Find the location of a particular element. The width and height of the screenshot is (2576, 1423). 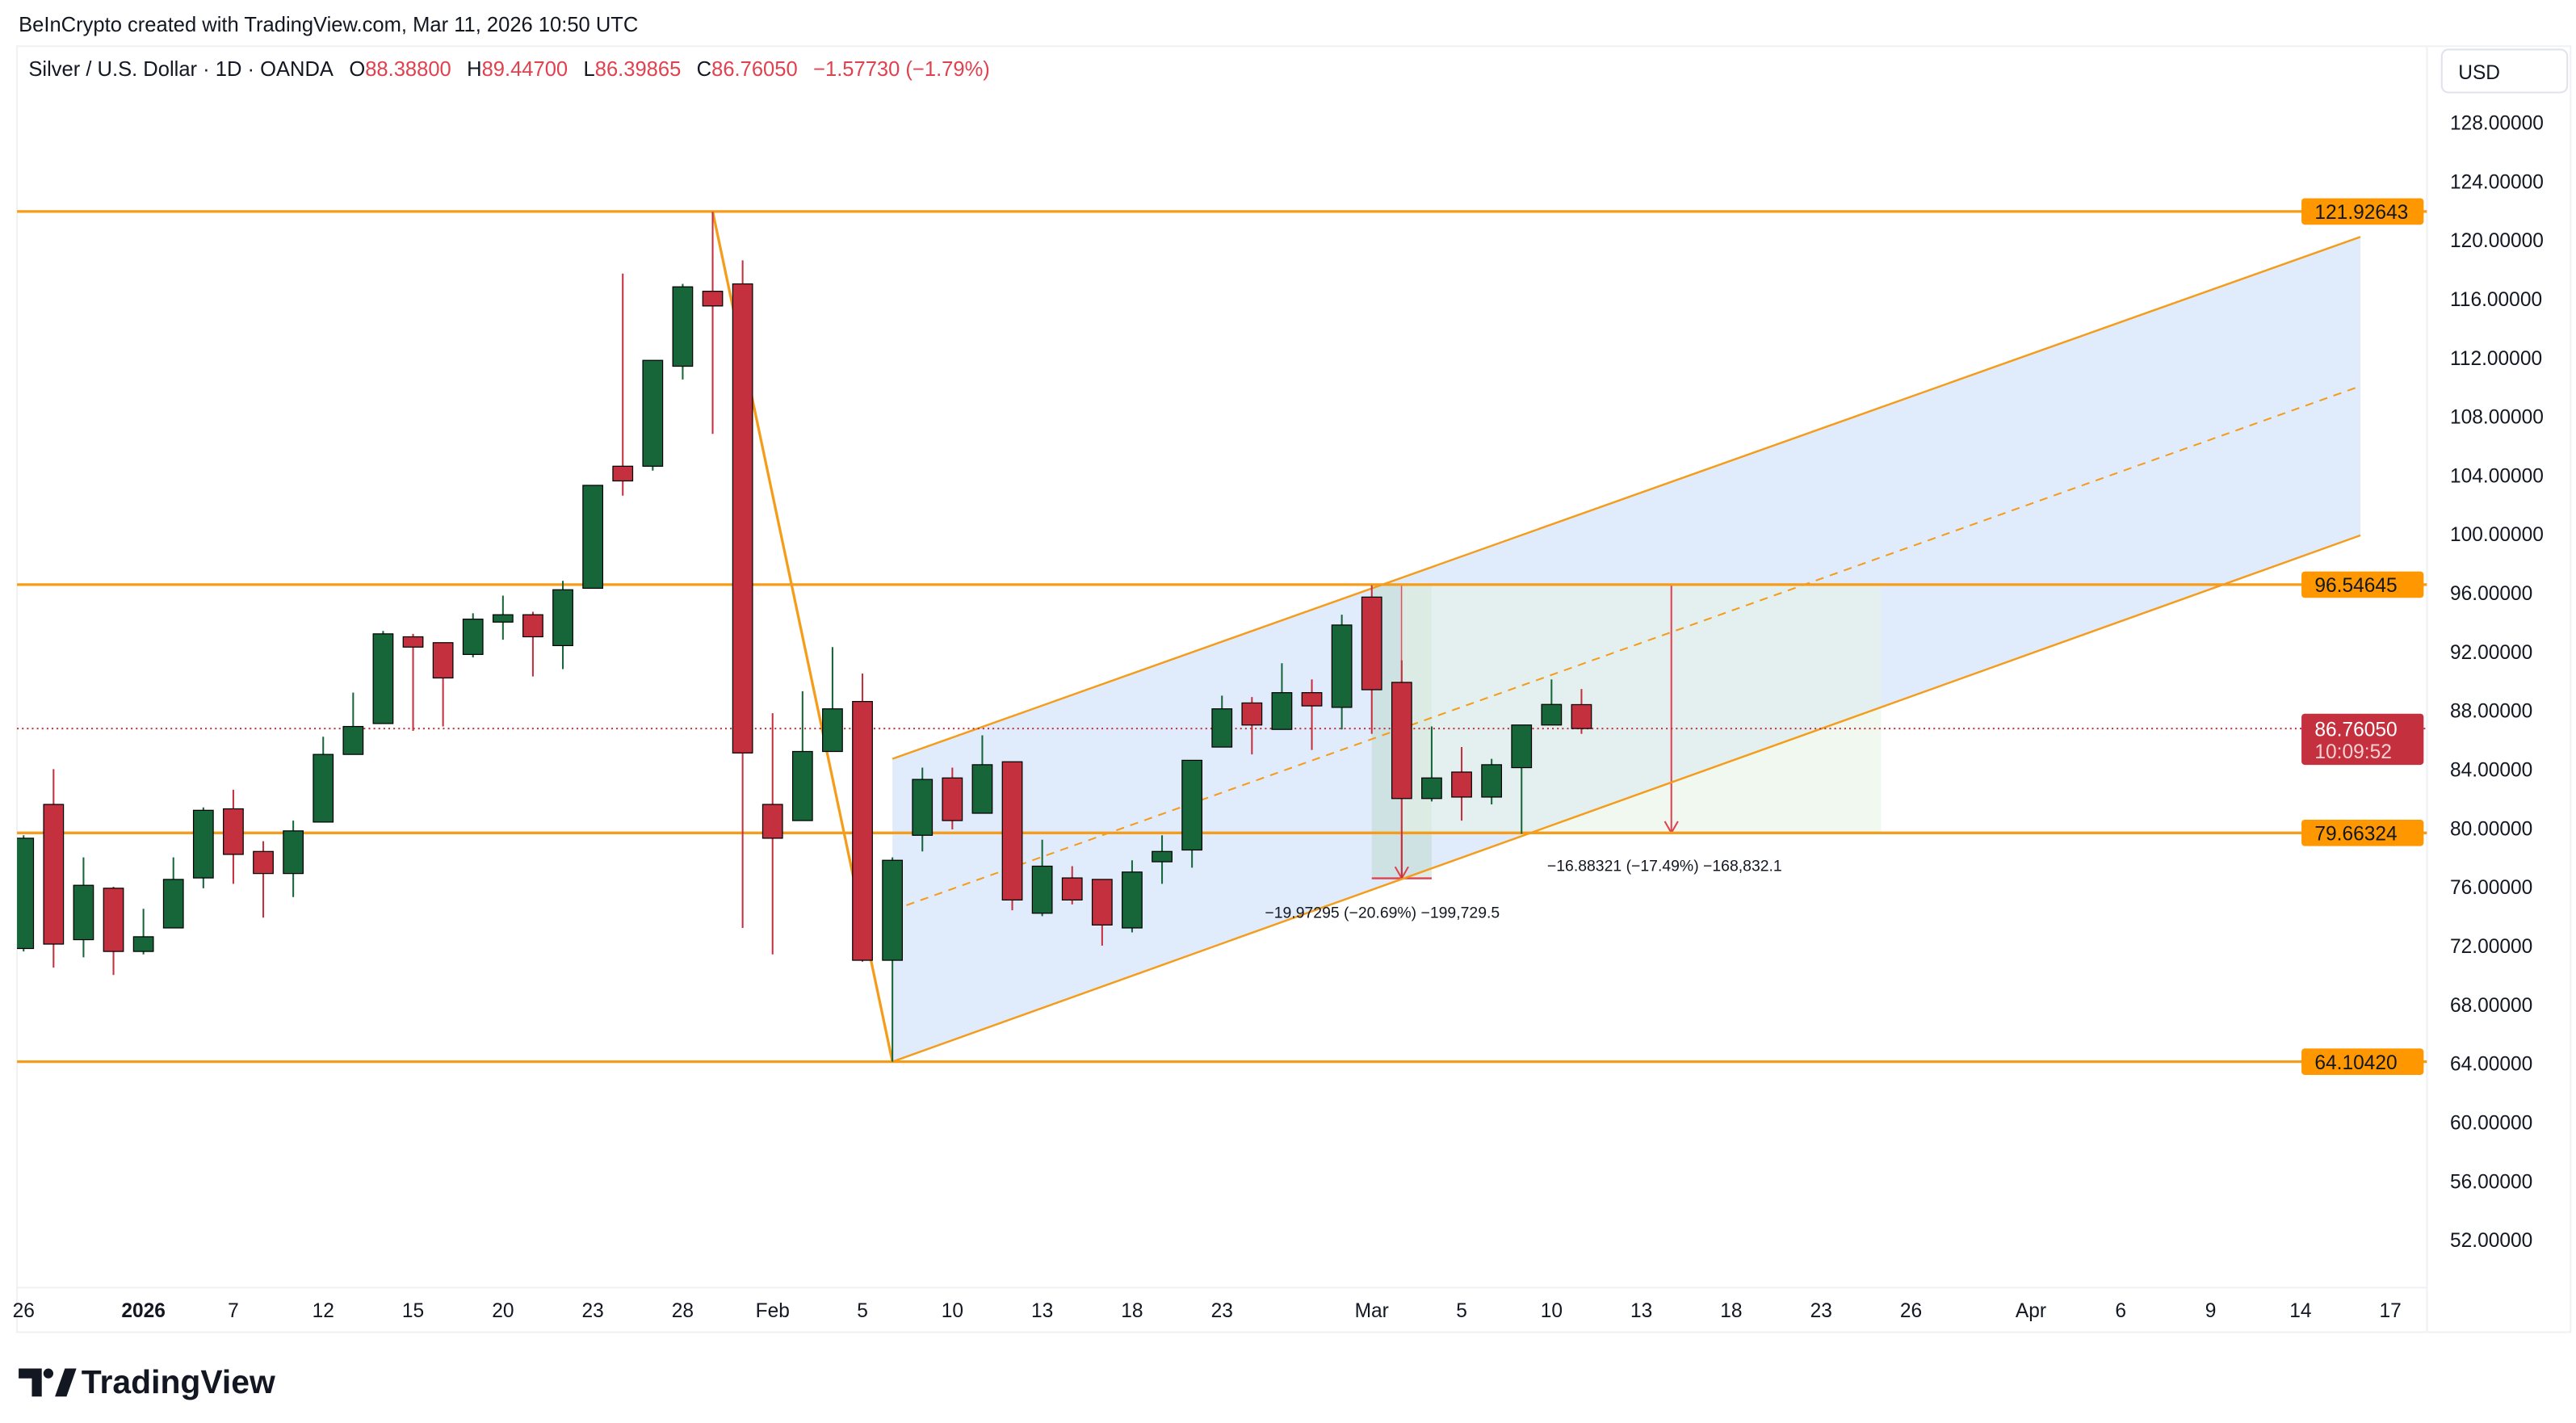

measure-area is located at coordinates (1641, 708).